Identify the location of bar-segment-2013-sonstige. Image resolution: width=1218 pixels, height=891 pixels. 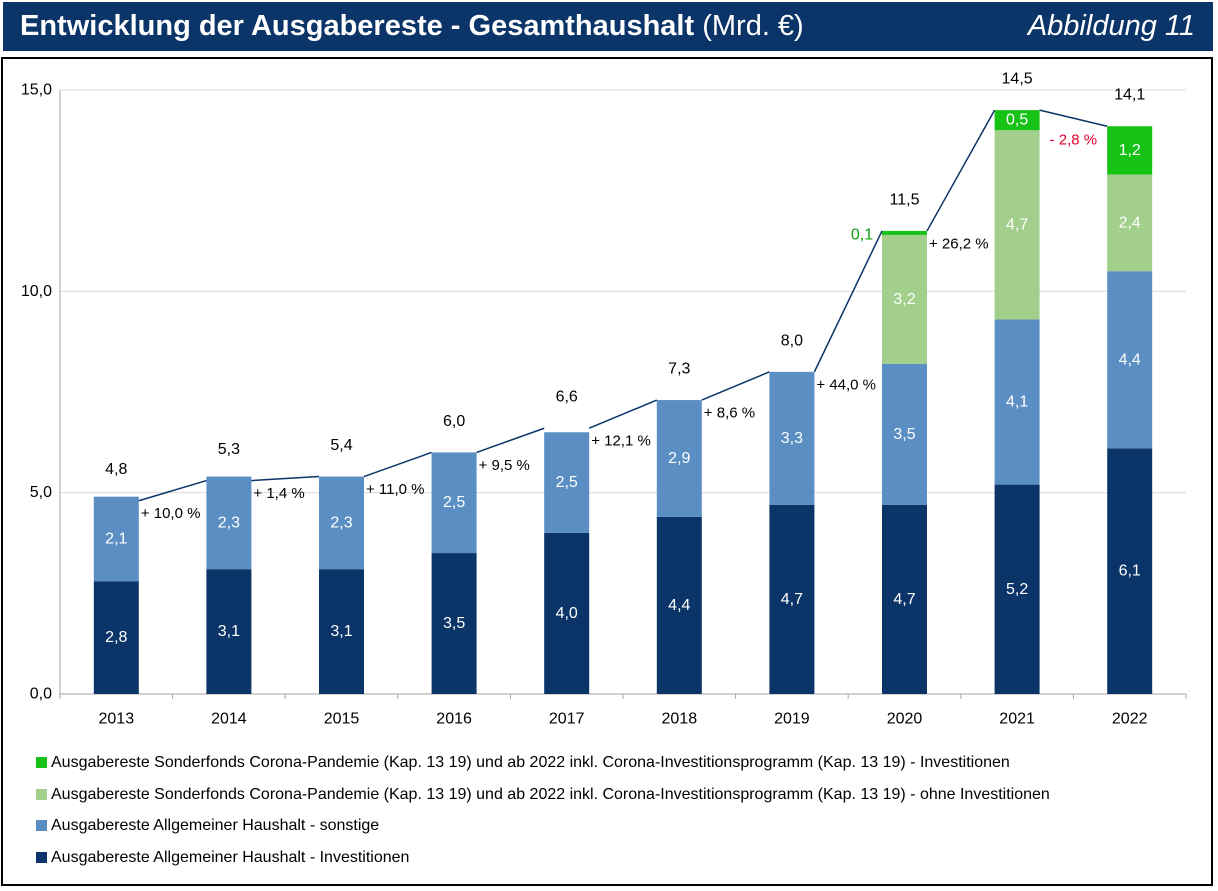
(116, 539).